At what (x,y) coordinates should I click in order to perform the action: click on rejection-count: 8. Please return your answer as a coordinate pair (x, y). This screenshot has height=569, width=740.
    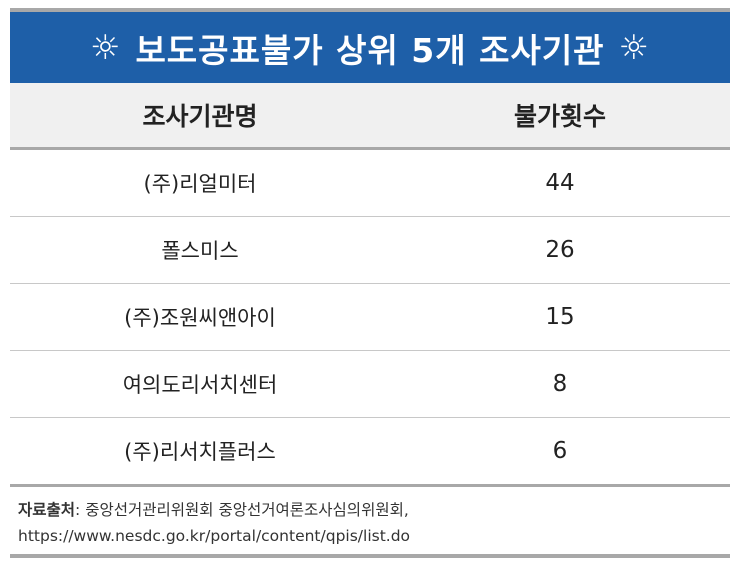
    Looking at the image, I should click on (560, 384).